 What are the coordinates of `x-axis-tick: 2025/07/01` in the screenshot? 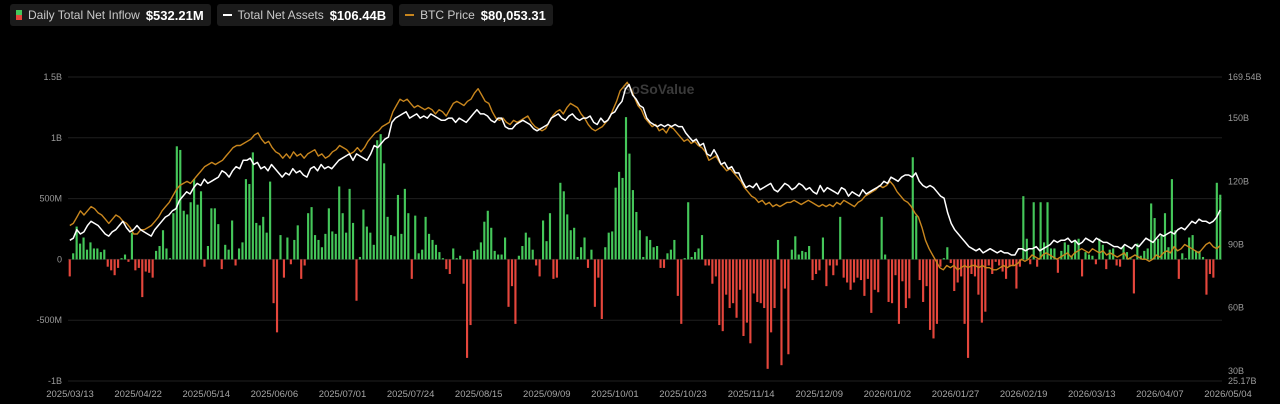 It's located at (343, 394).